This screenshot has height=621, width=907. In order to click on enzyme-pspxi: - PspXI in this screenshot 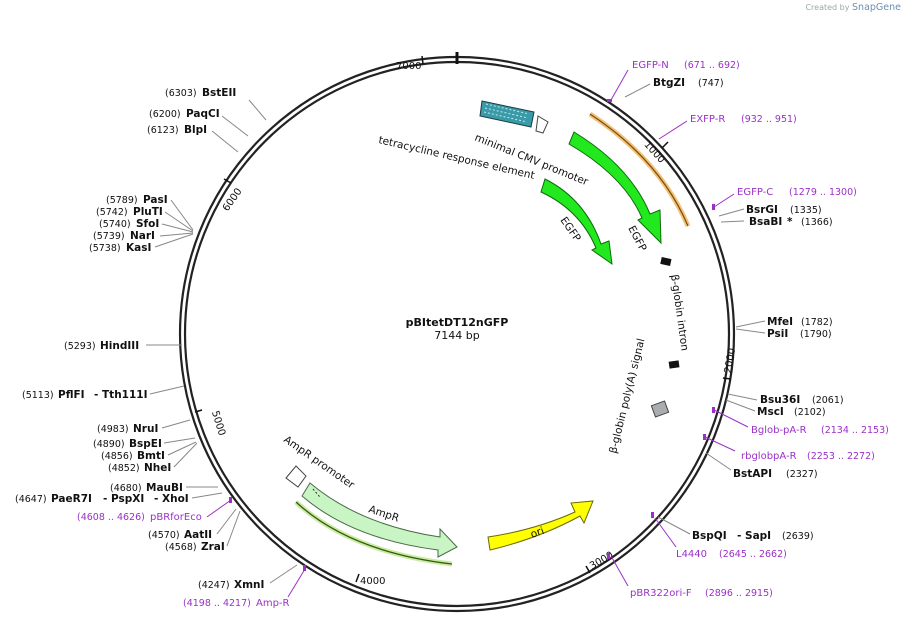, I will do `click(123, 499)`.